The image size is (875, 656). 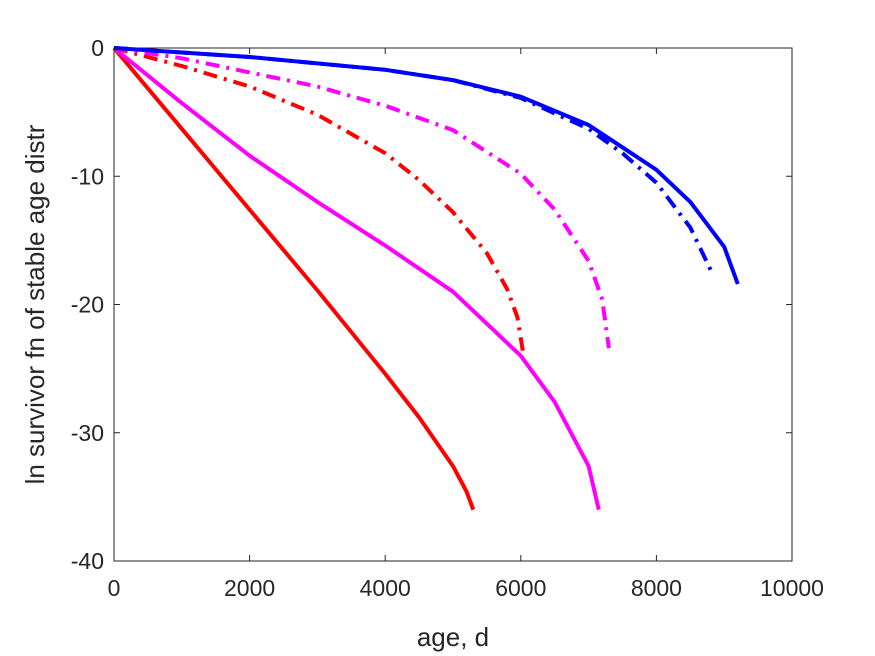 I want to click on y-tick-label: -10, so click(x=87, y=176).